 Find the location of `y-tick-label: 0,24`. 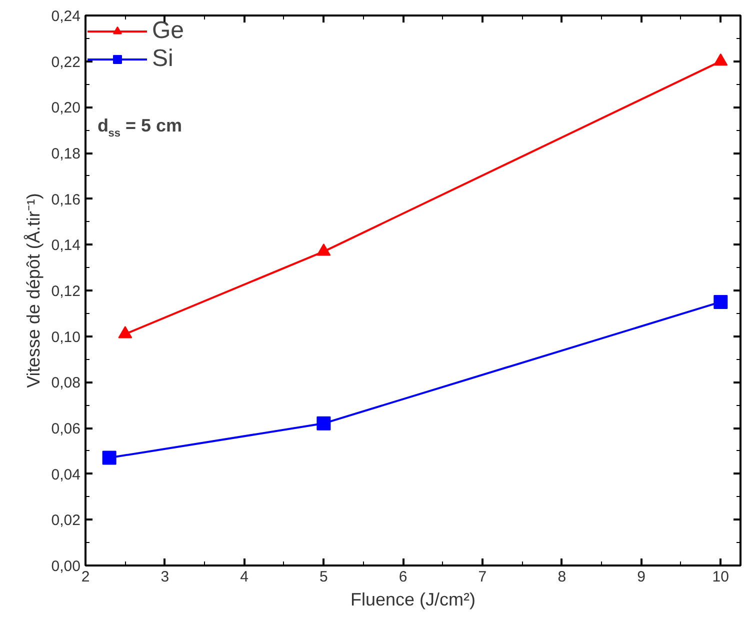

y-tick-label: 0,24 is located at coordinates (66, 16).